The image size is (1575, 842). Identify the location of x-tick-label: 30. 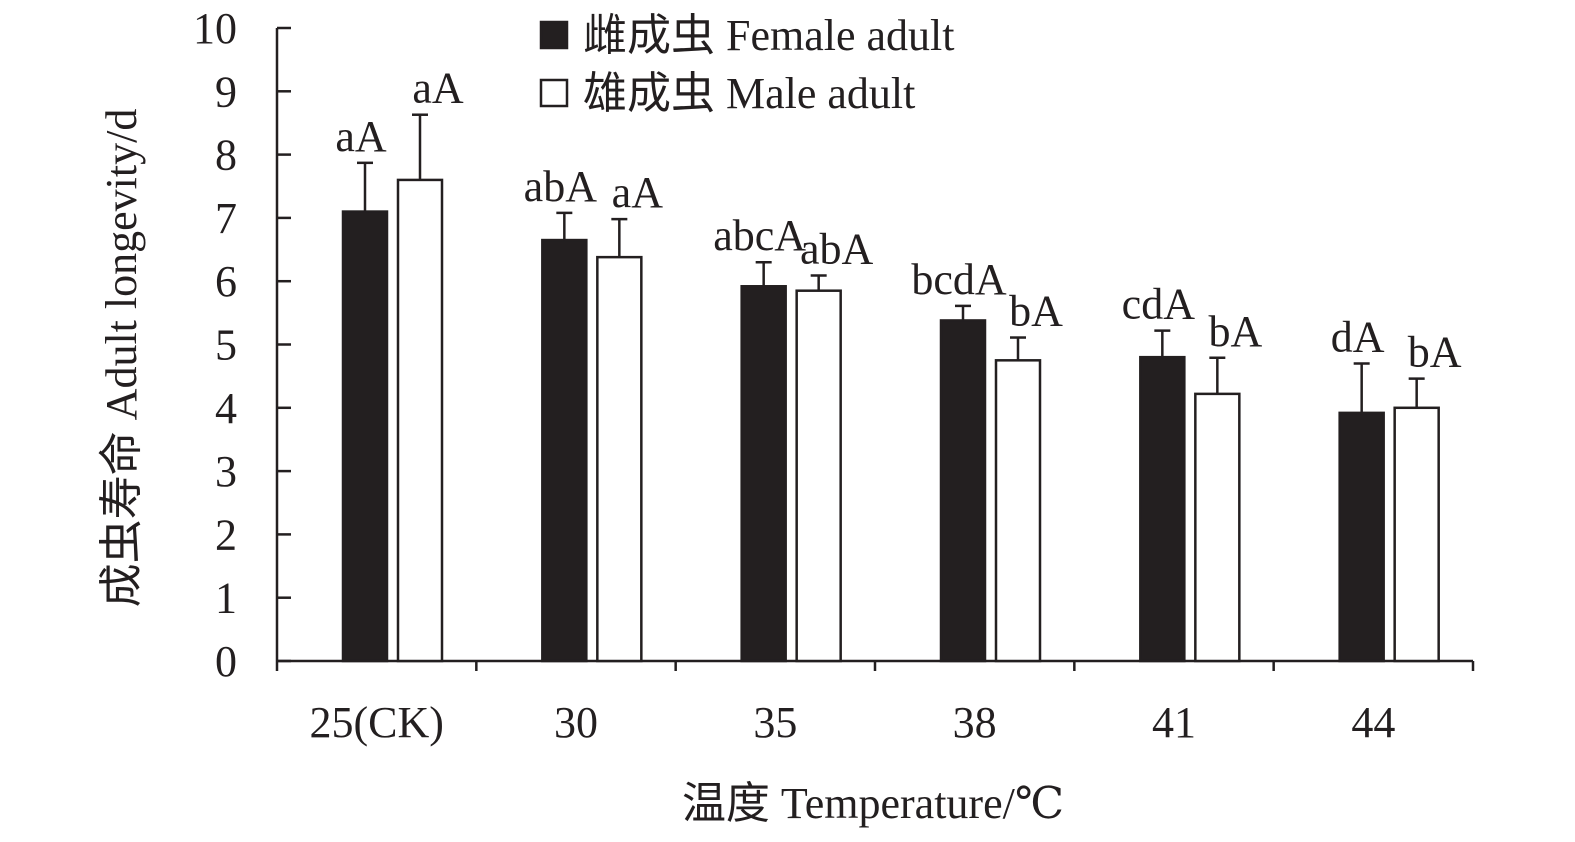
(576, 722).